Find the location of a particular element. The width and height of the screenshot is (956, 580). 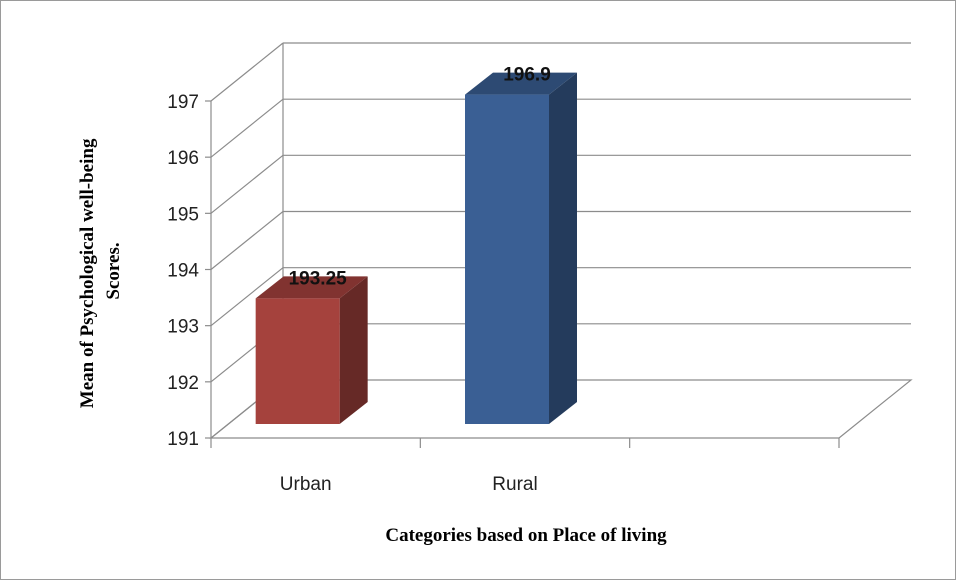

data-label-urban: 193.25 is located at coordinates (318, 278).